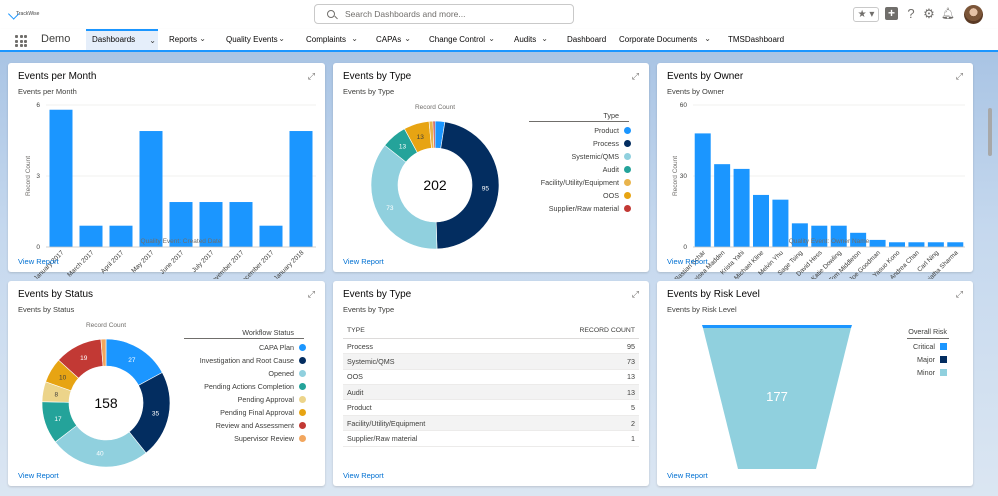 The image size is (998, 496). What do you see at coordinates (204, 388) in the screenshot?
I see `legend-item: Pending Actions Completion` at bounding box center [204, 388].